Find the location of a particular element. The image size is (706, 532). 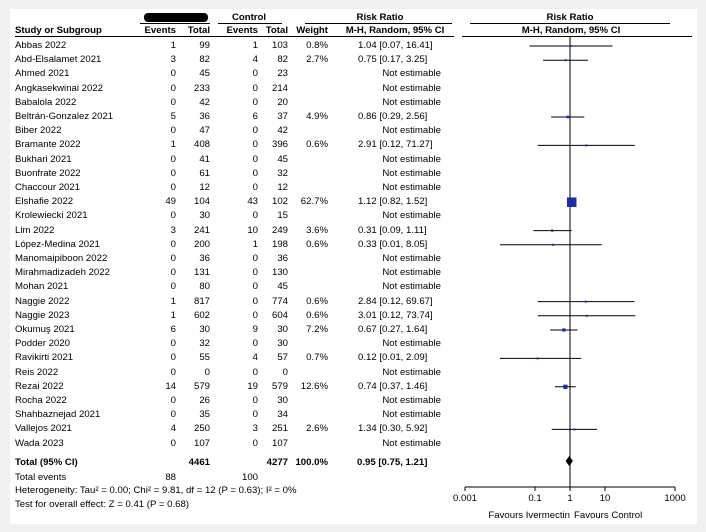

pooled-diamond is located at coordinates (569, 461).